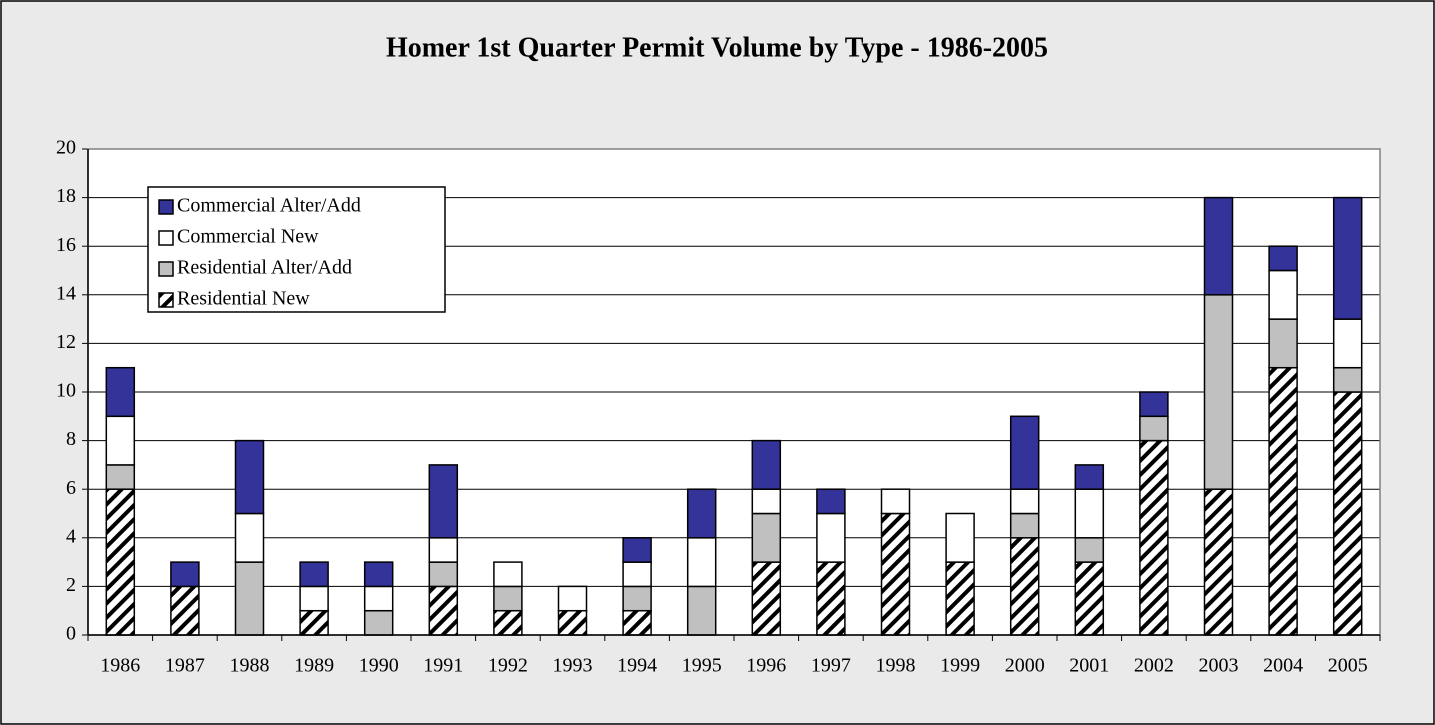 The image size is (1435, 725). What do you see at coordinates (269, 206) in the screenshot?
I see `legend-label: Commercial Alter/Add` at bounding box center [269, 206].